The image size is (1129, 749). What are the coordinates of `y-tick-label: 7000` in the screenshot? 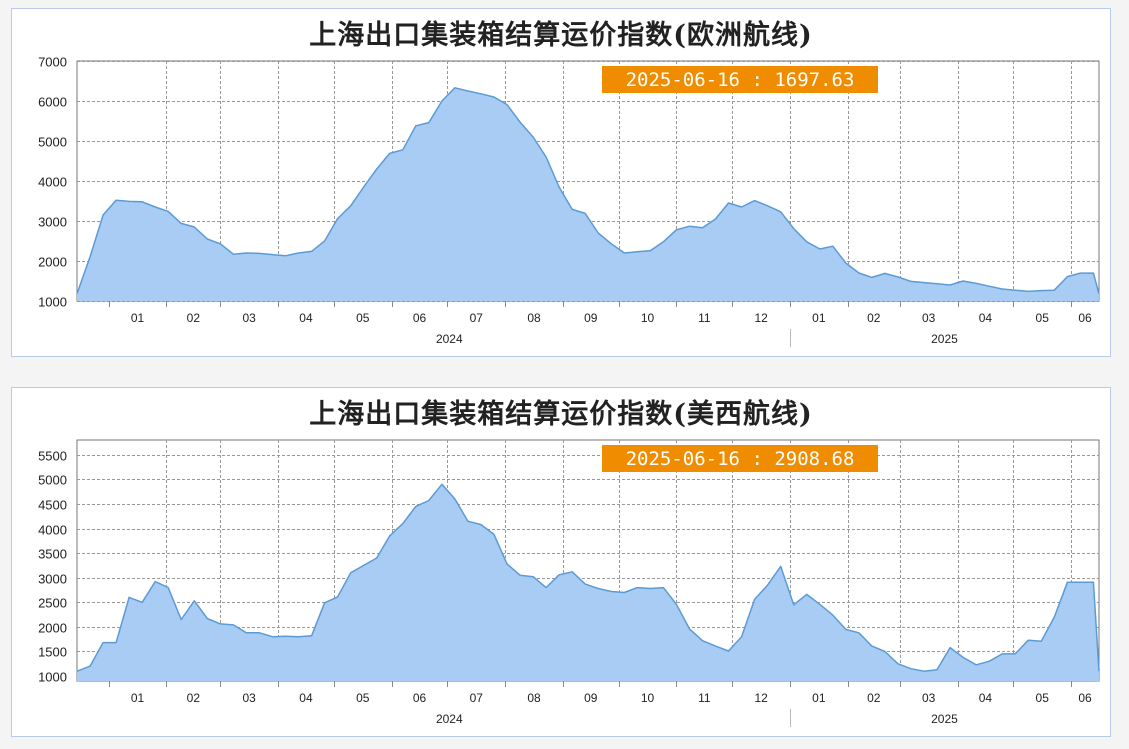 It's located at (52, 62).